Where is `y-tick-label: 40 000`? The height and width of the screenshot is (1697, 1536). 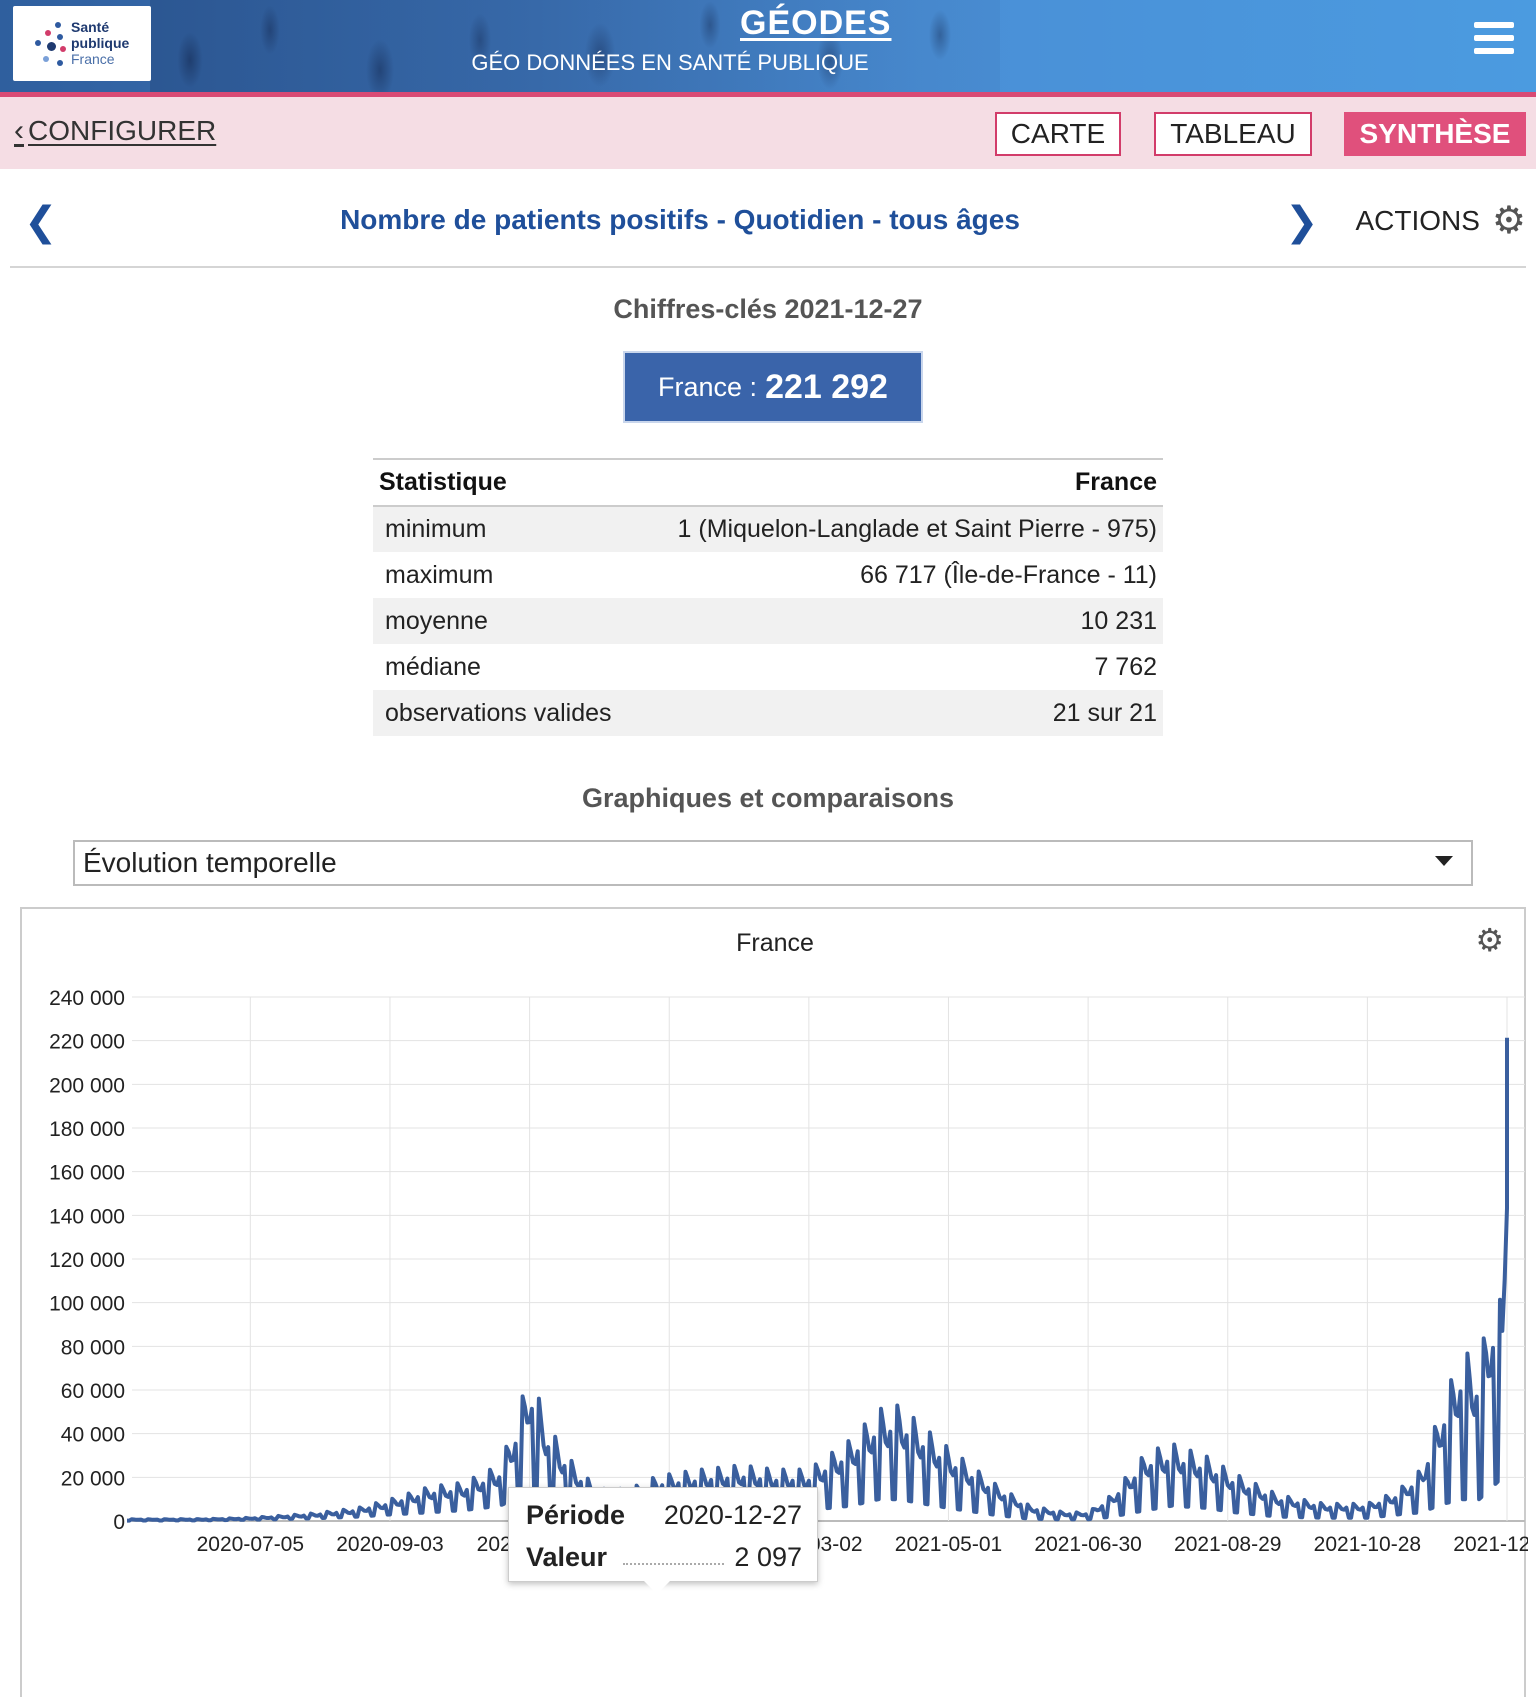
y-tick-label: 40 000 is located at coordinates (93, 1435).